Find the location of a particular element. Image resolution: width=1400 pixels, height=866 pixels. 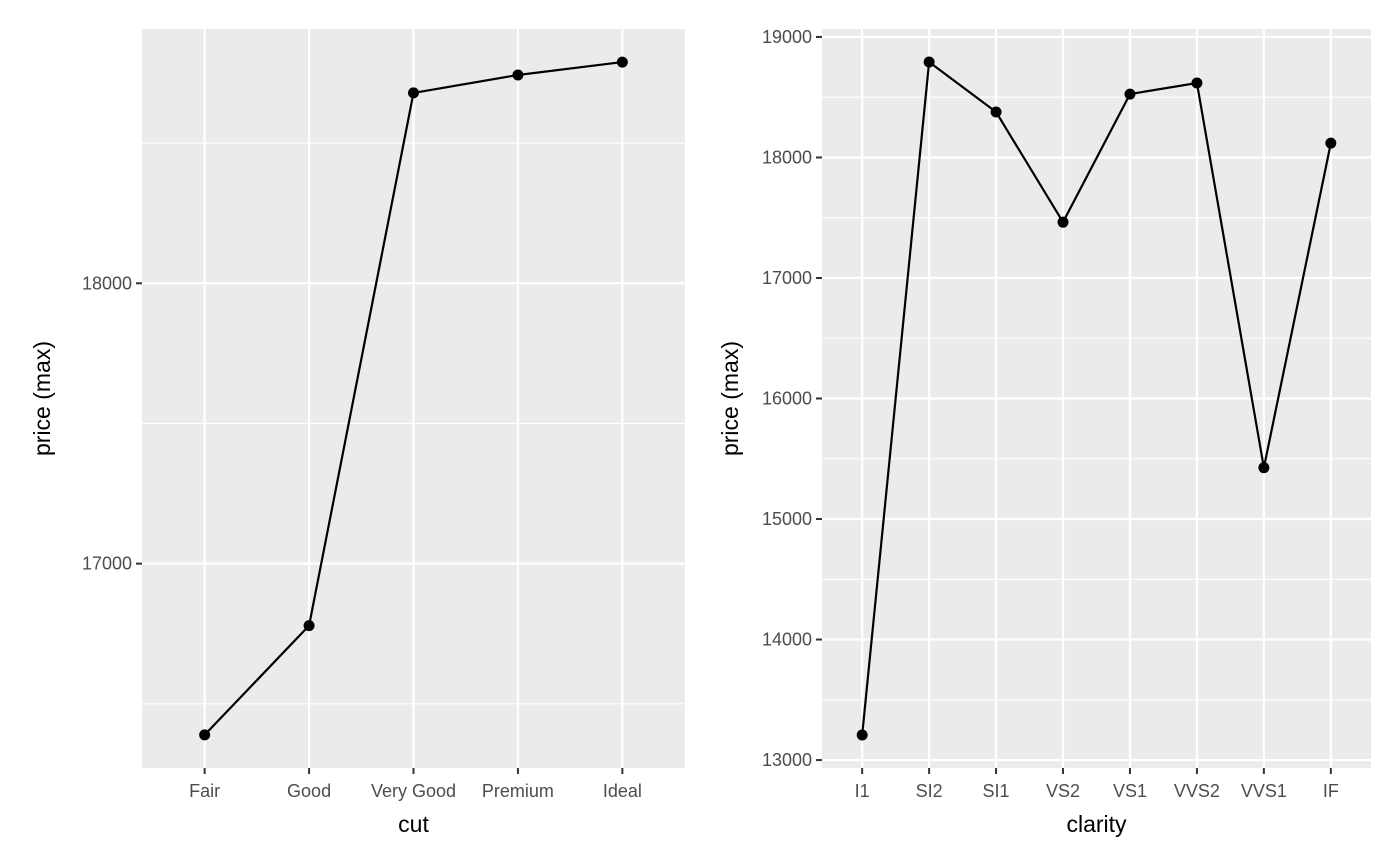

x-tick-label: IF is located at coordinates (1331, 791).